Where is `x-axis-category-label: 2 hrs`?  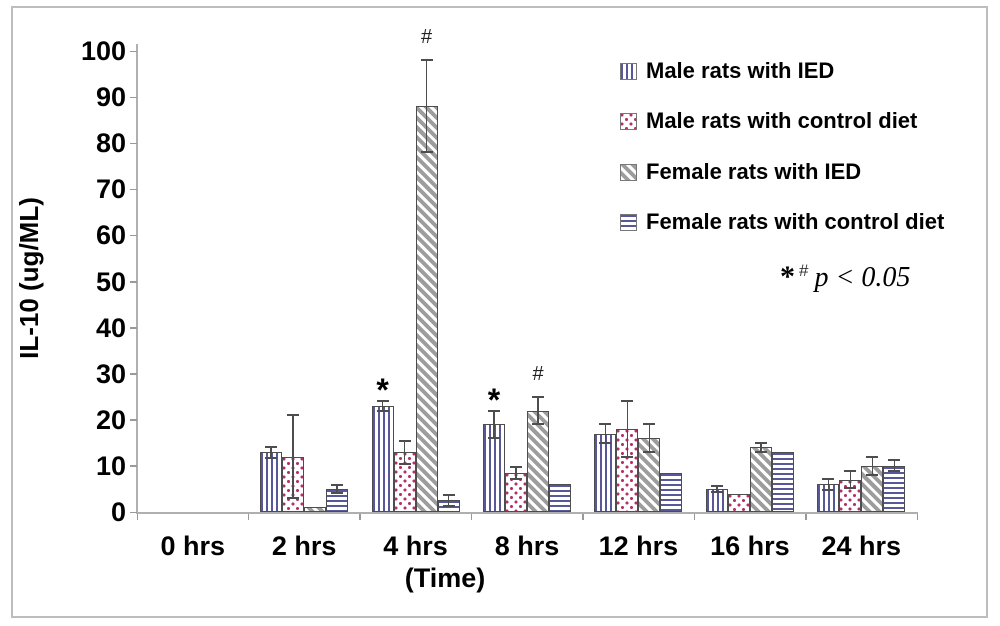
x-axis-category-label: 2 hrs is located at coordinates (304, 546).